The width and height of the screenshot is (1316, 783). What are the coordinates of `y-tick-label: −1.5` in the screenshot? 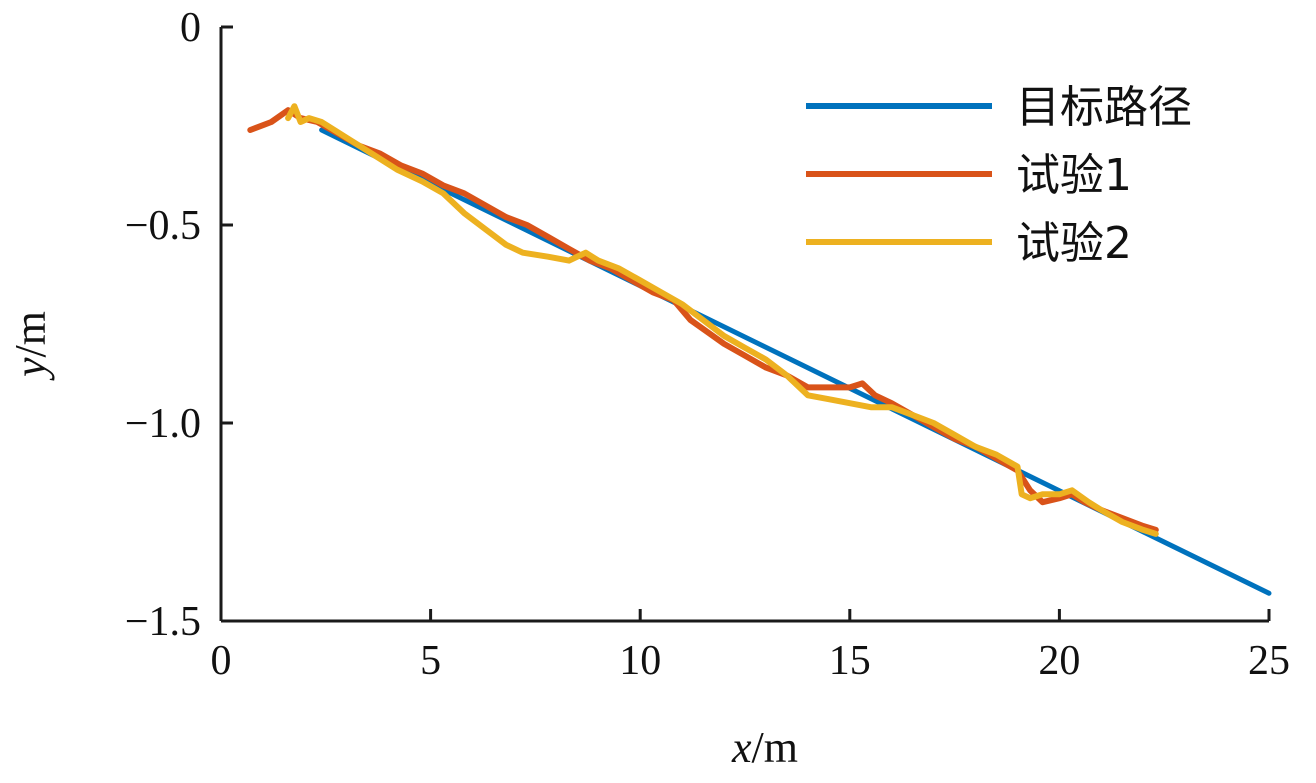 It's located at (163, 622).